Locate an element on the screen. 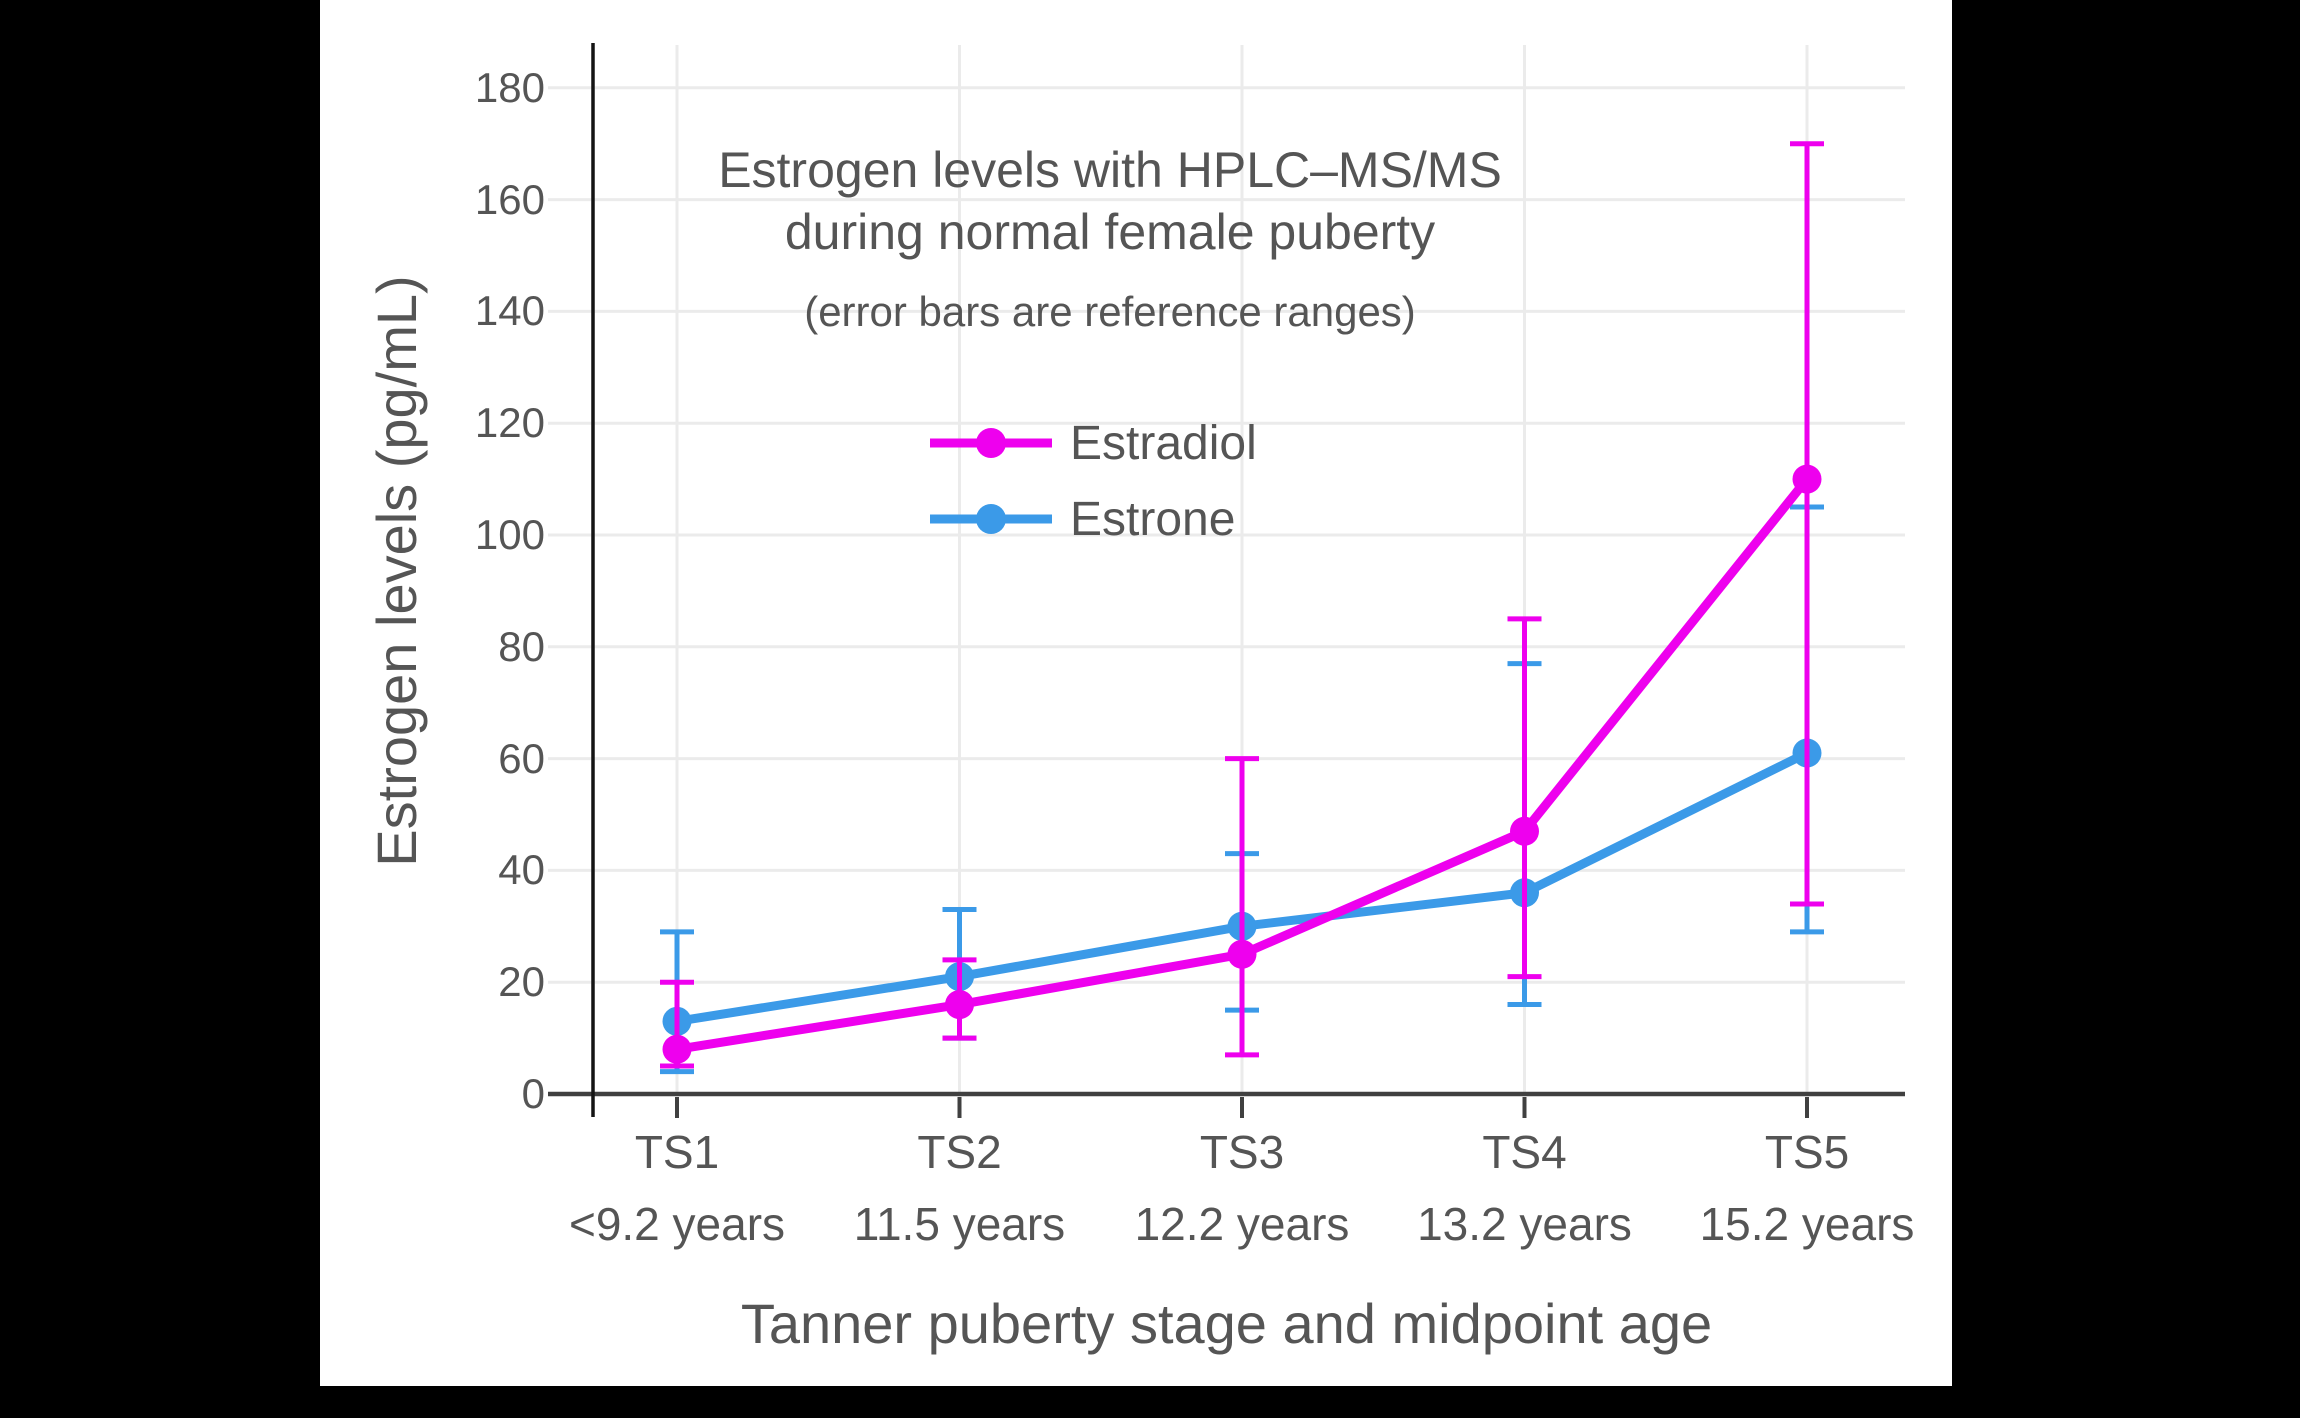 This screenshot has width=2300, height=1418. y-tick-label-160: 160 is located at coordinates (509, 199).